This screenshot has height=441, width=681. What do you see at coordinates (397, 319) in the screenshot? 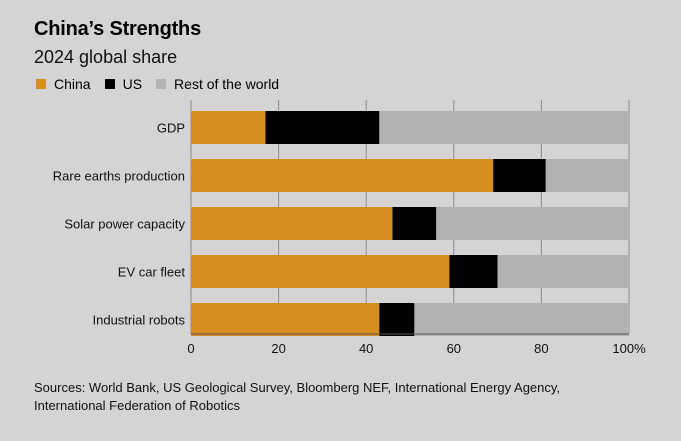
I see `bar-4-us` at bounding box center [397, 319].